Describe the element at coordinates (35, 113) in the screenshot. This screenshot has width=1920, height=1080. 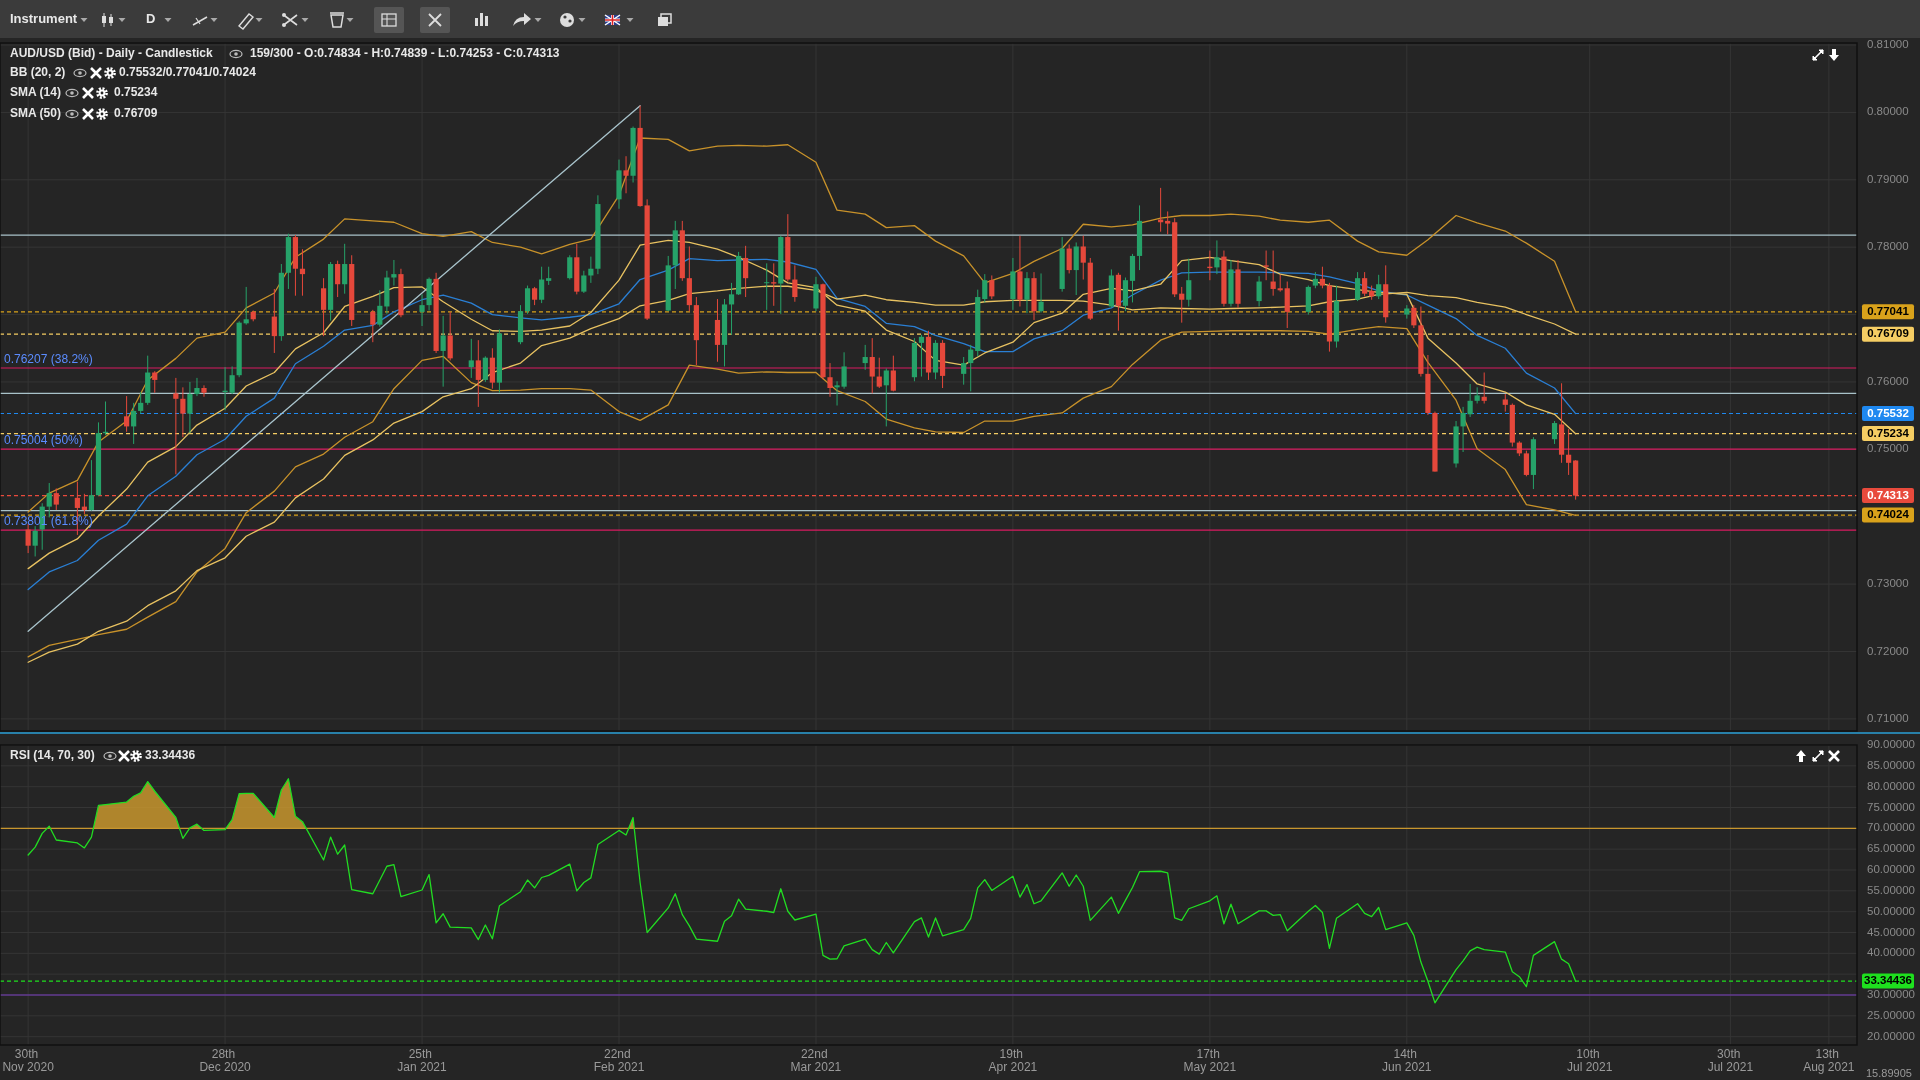
I see `annotation: SMA (50)` at that location.